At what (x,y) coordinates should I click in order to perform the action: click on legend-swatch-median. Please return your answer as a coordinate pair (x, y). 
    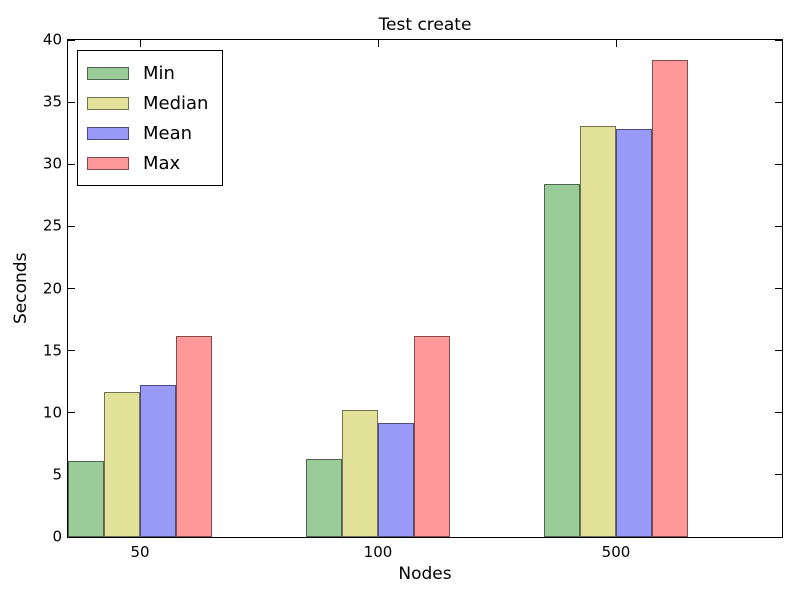
    Looking at the image, I should click on (108, 103).